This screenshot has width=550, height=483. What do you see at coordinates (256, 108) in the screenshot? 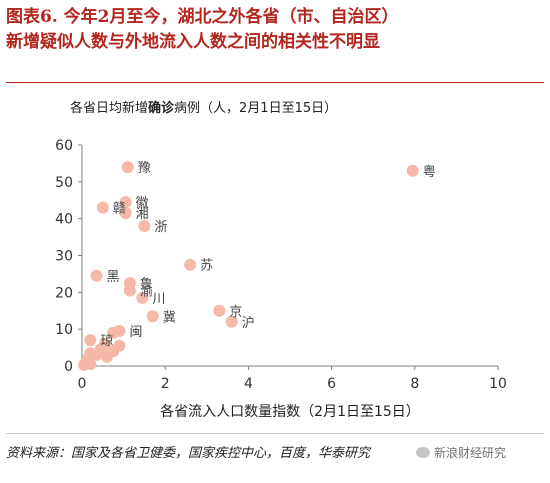
I see `chart-subtitle-post: 病例（人，2月1日至15日）` at bounding box center [256, 108].